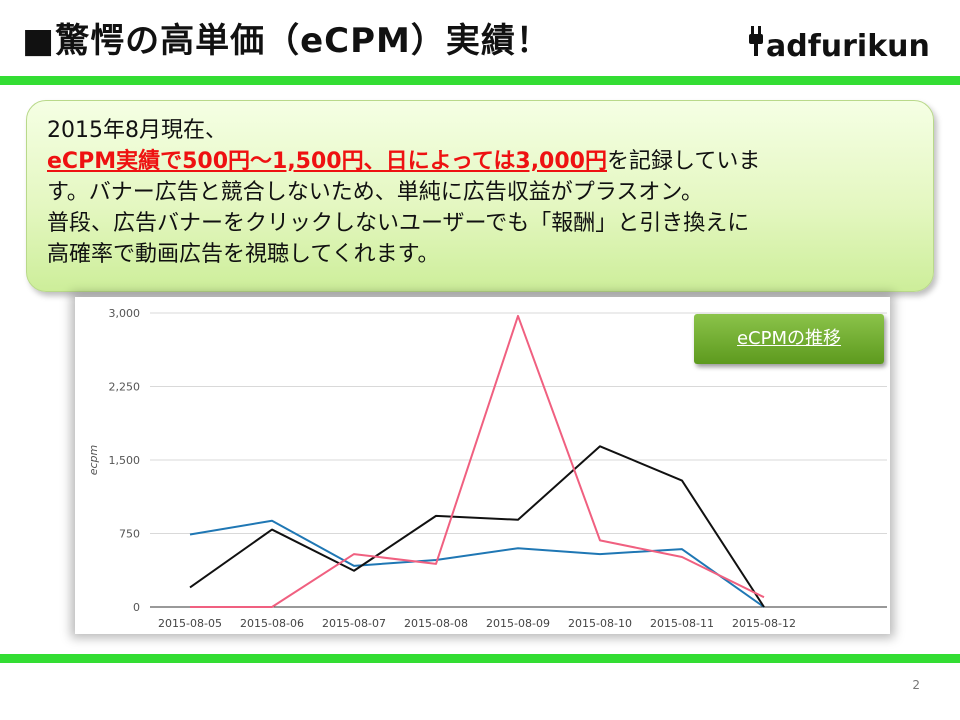 The height and width of the screenshot is (720, 960). What do you see at coordinates (93, 460) in the screenshot?
I see `y-axis-label: ecpm` at bounding box center [93, 460].